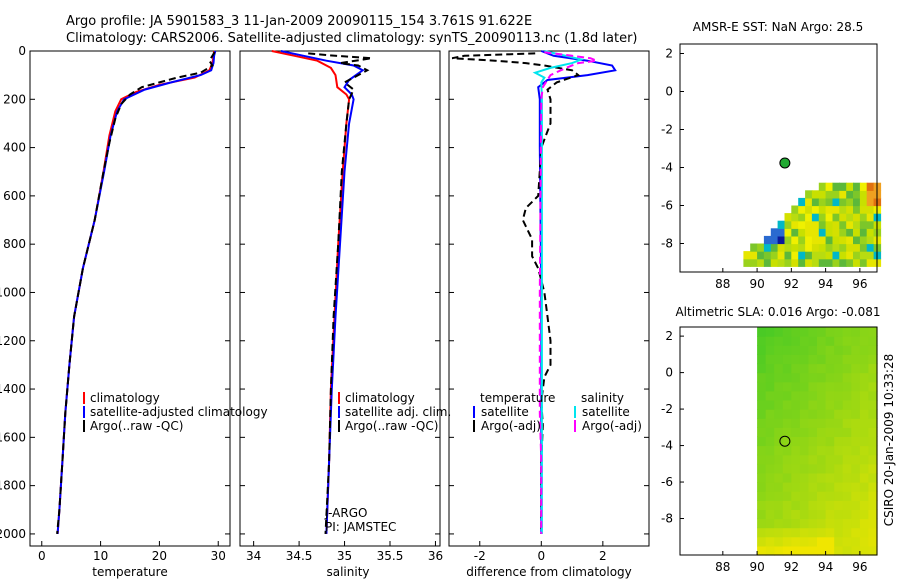  What do you see at coordinates (13, 389) in the screenshot?
I see `y-tick-label: 1400` at bounding box center [13, 389].